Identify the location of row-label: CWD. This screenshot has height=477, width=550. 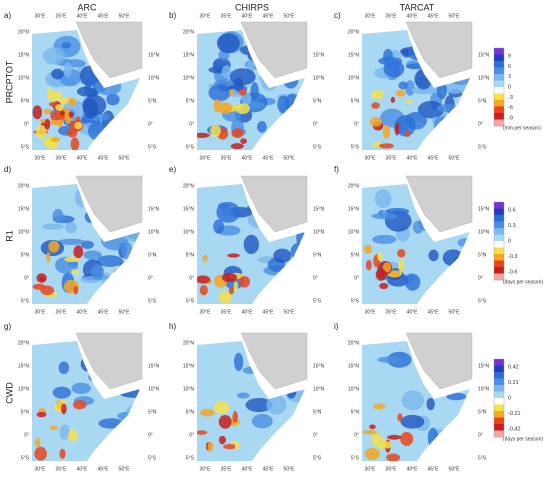
(9, 393).